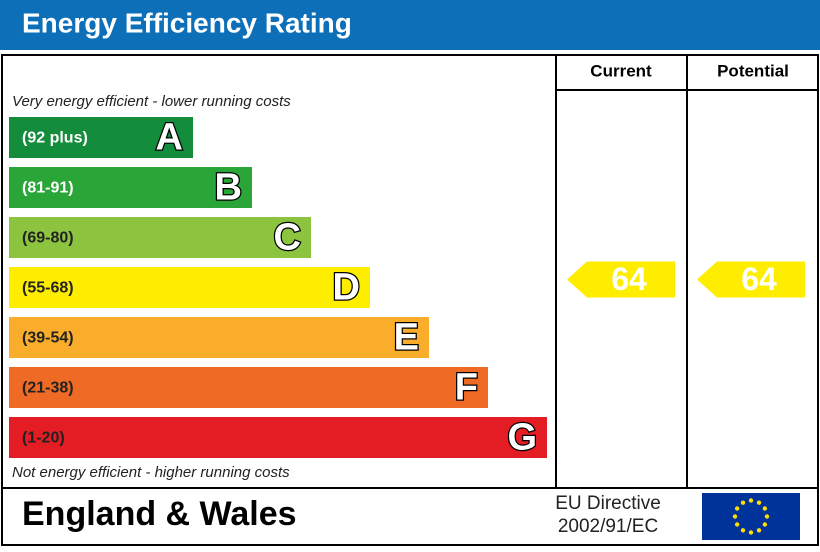 This screenshot has height=552, width=820. I want to click on region: England & Wales, so click(159, 514).